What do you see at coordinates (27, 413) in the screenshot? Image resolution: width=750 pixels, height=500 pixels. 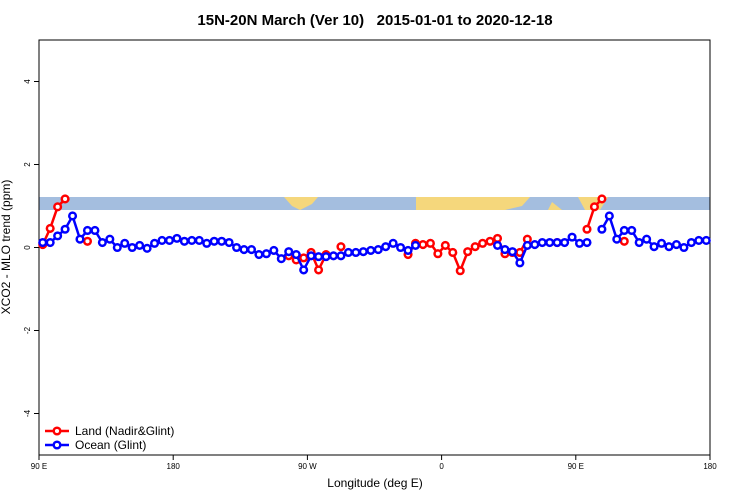 I see `y-tick-label: -4` at bounding box center [27, 413].